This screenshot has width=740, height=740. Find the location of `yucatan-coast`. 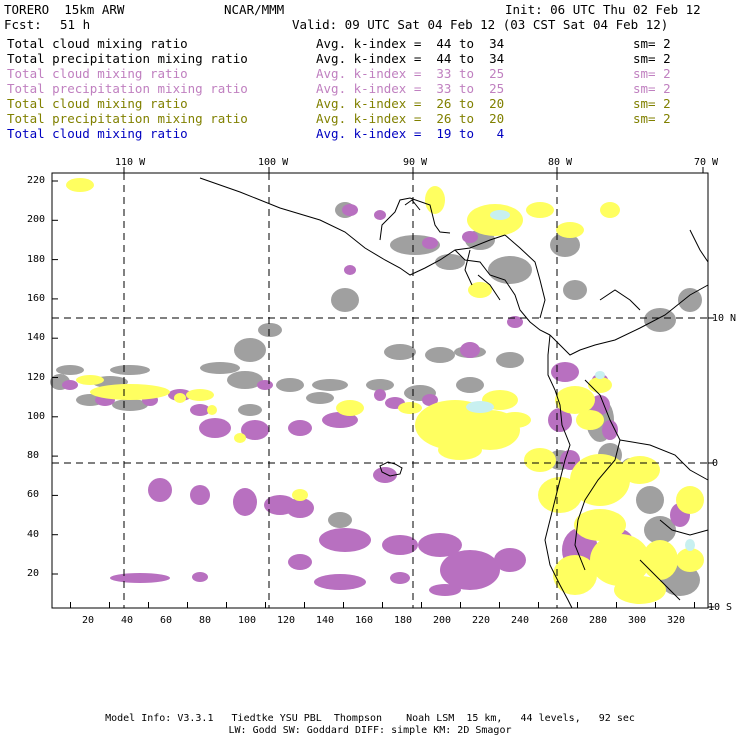

yucatan-coast is located at coordinates (415, 219).